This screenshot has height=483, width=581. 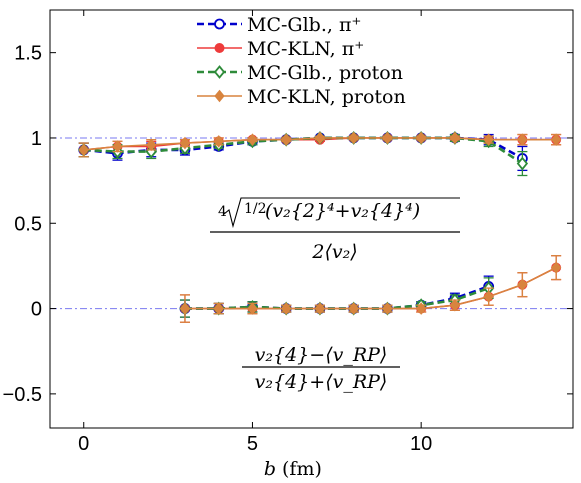 What do you see at coordinates (325, 73) in the screenshot?
I see `legend-label: MC-Glb., proton` at bounding box center [325, 73].